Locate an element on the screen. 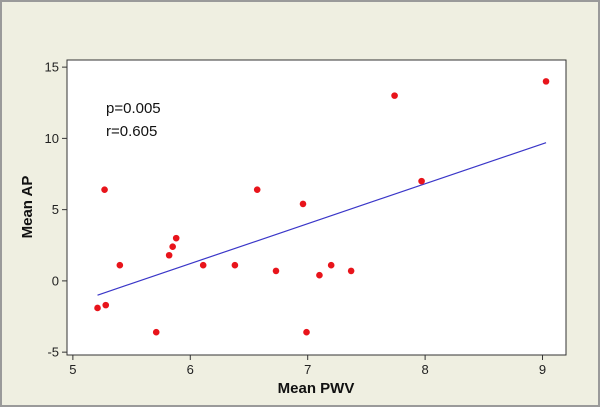 The height and width of the screenshot is (409, 600). y-tick-label: 15 is located at coordinates (52, 67).